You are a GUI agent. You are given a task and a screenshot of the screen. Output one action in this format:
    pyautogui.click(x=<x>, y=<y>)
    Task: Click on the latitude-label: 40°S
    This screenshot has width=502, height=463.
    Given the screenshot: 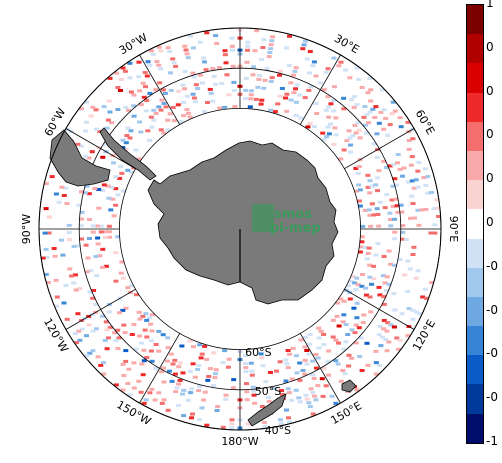 What is the action you would take?
    pyautogui.click(x=278, y=430)
    